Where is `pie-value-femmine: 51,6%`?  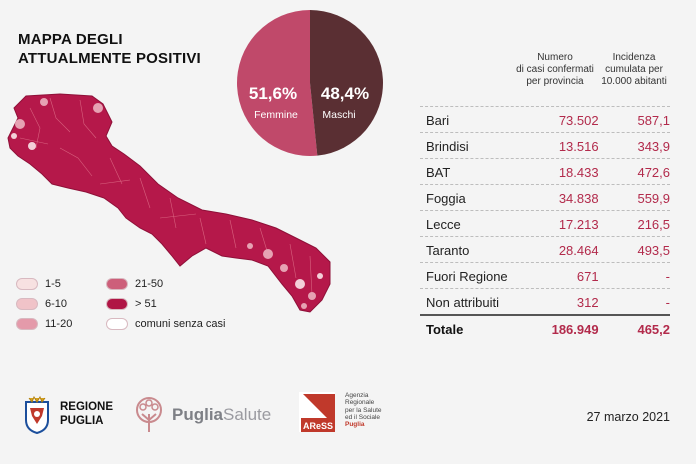
pie-value-femmine: 51,6% is located at coordinates (273, 93).